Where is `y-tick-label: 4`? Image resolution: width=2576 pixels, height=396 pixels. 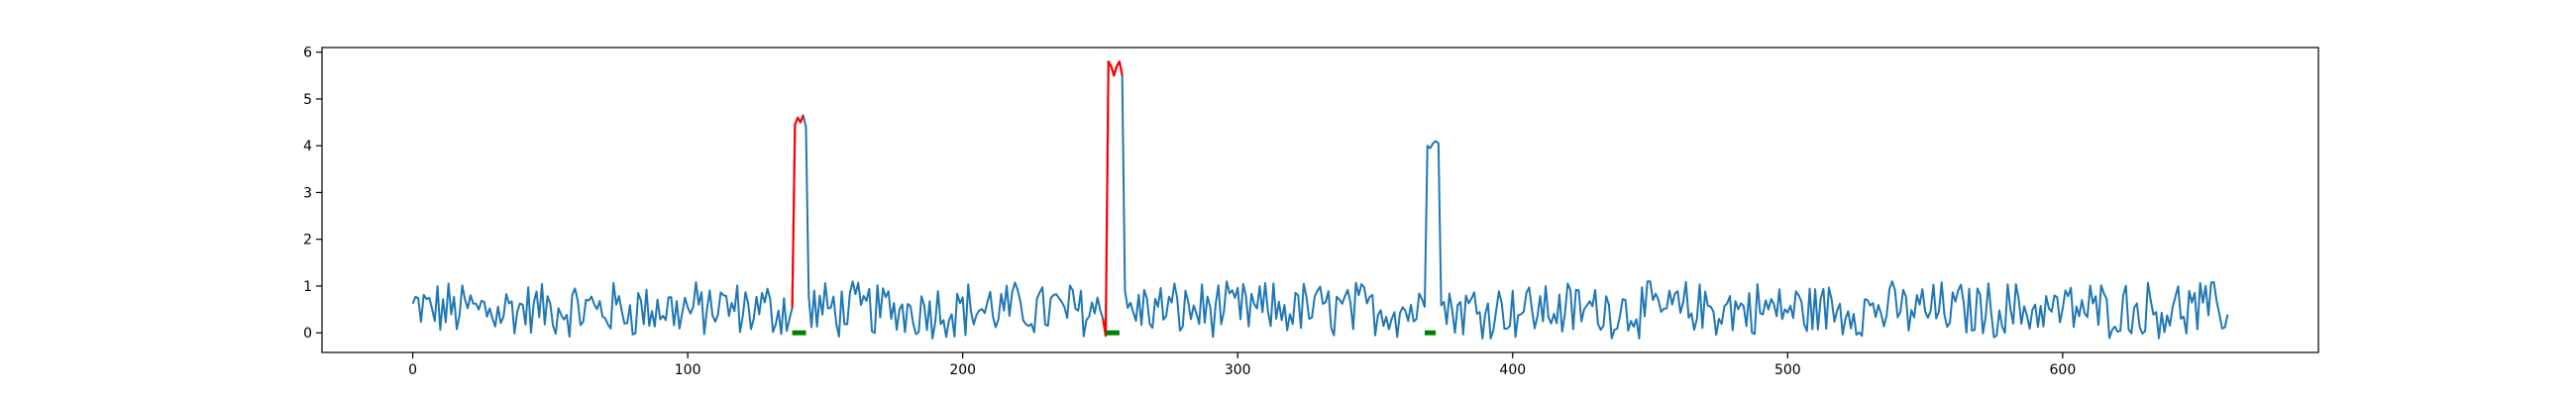
y-tick-label: 4 is located at coordinates (307, 146).